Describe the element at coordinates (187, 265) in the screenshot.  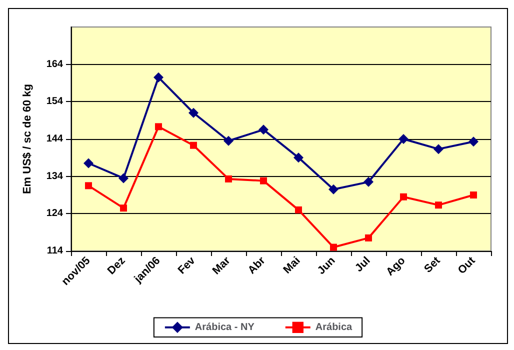
I see `x-tick-label: Fev` at that location.